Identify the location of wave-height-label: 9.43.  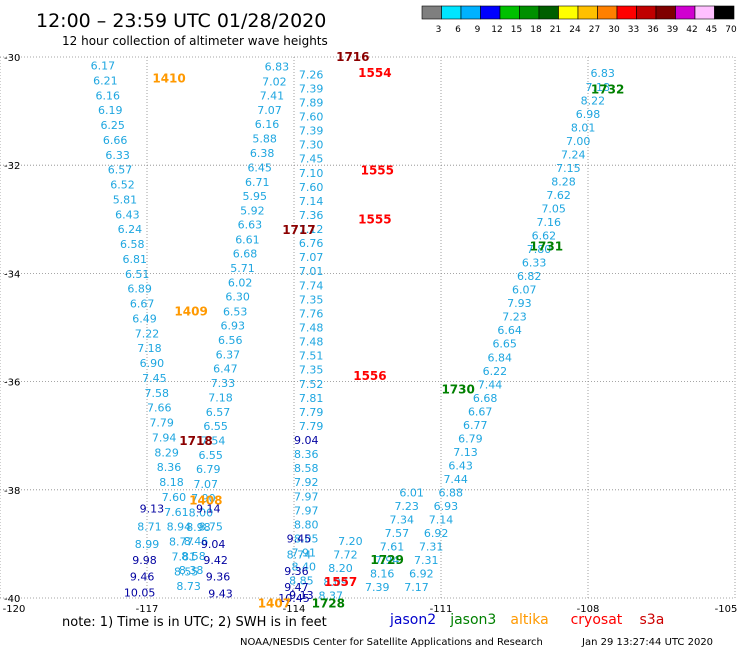
(220, 594).